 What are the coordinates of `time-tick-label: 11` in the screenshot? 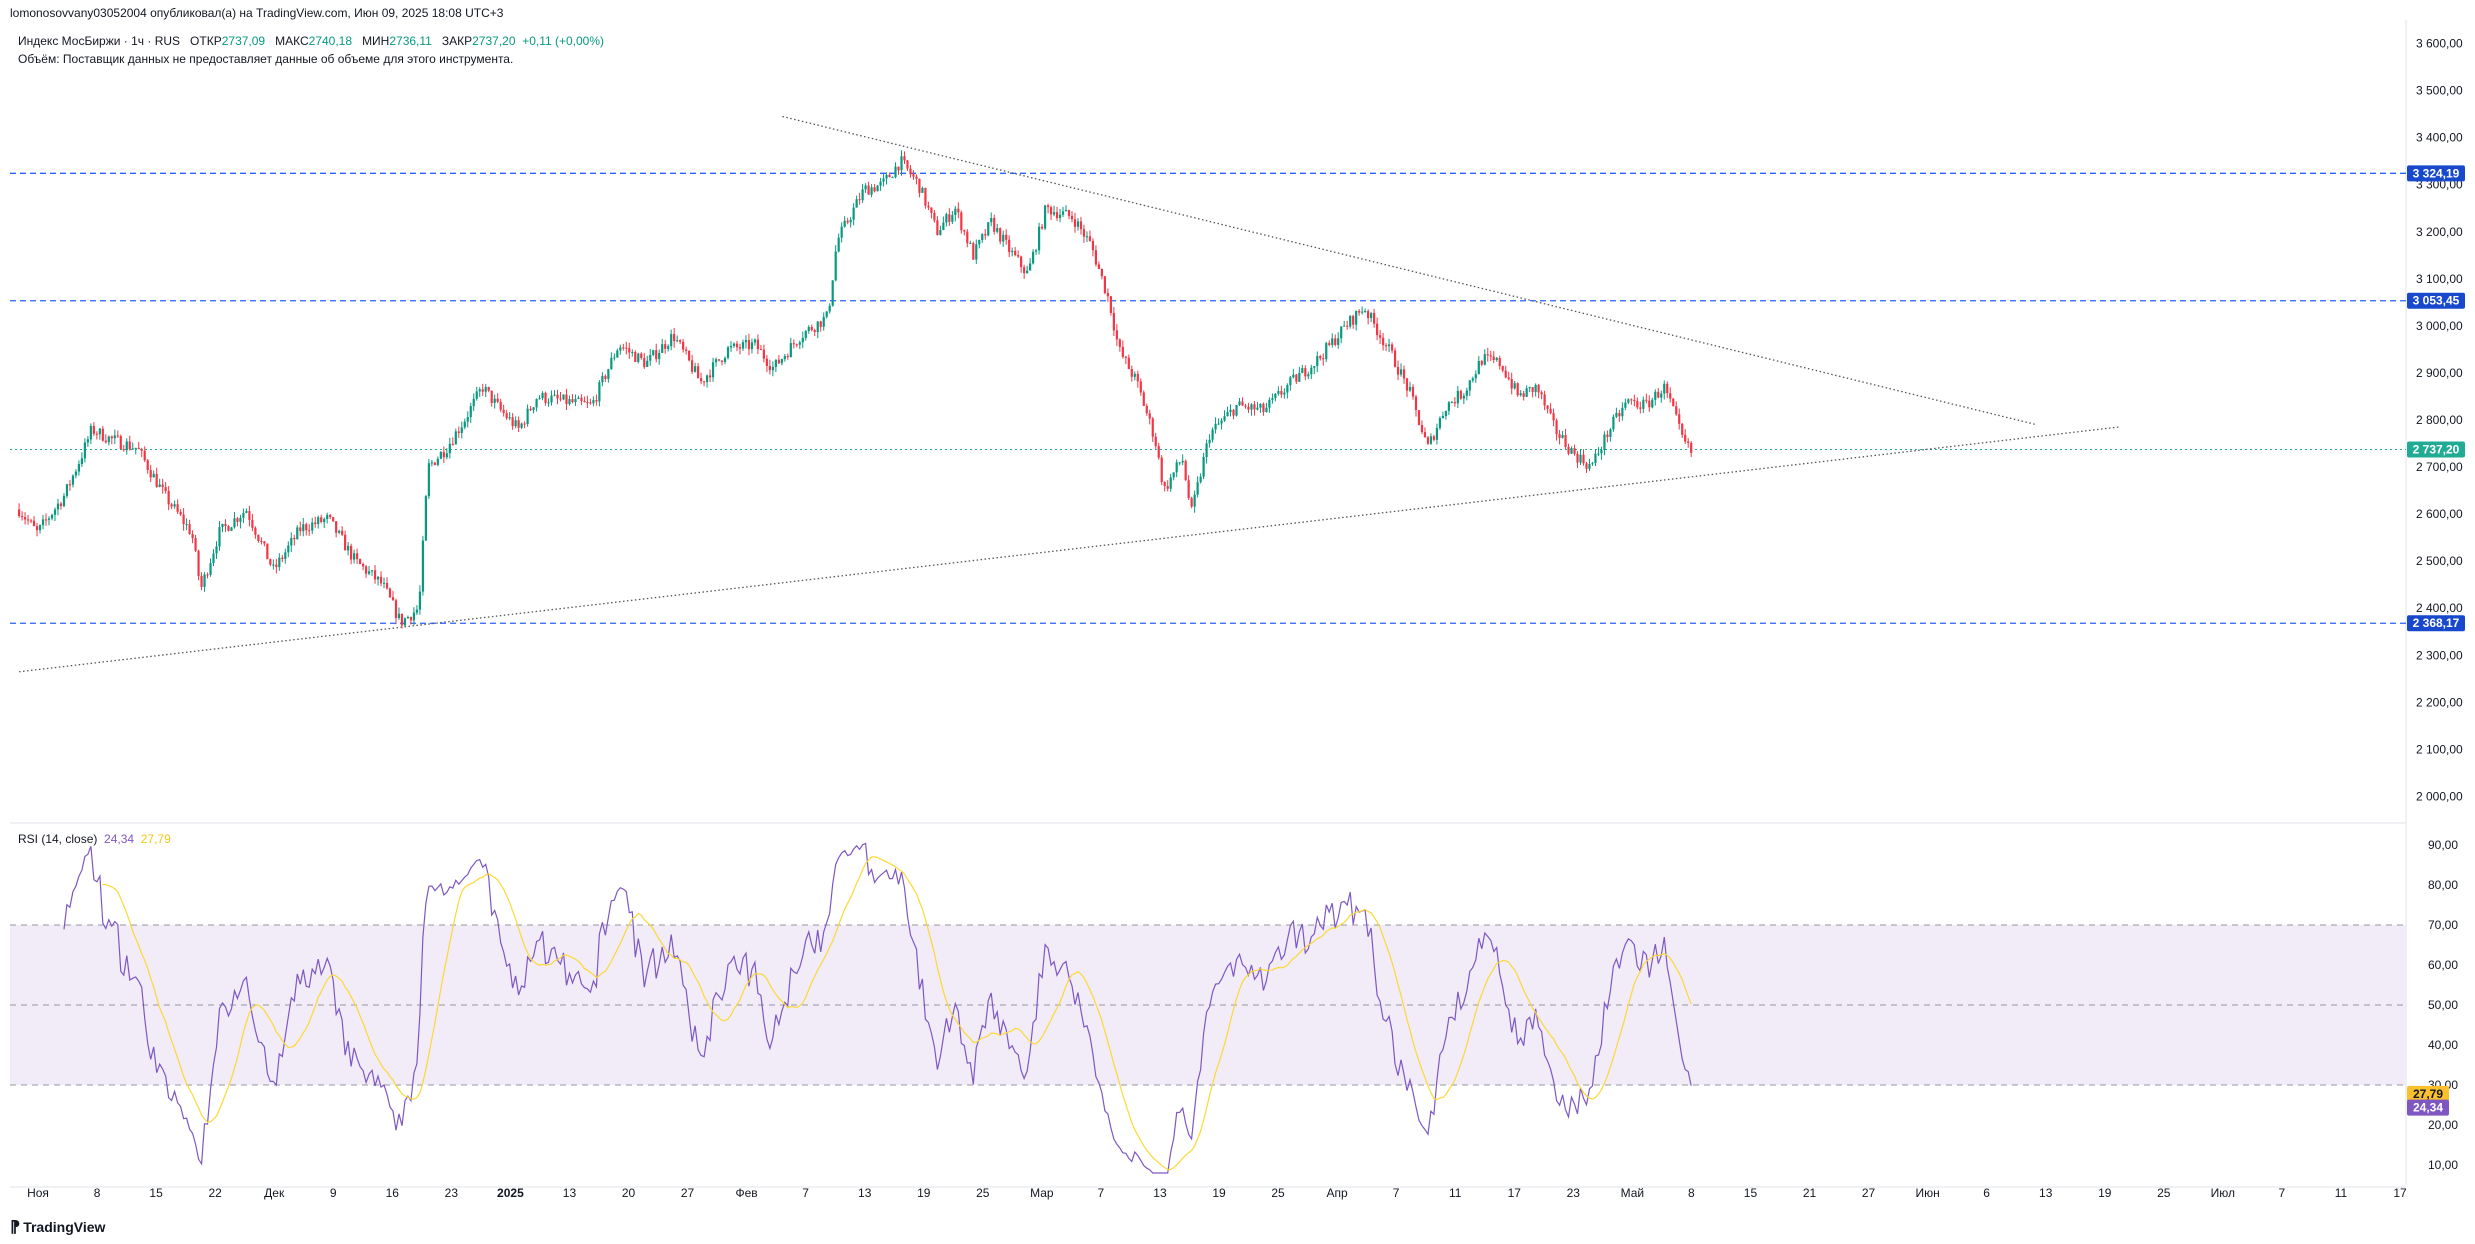 It's located at (2341, 1193).